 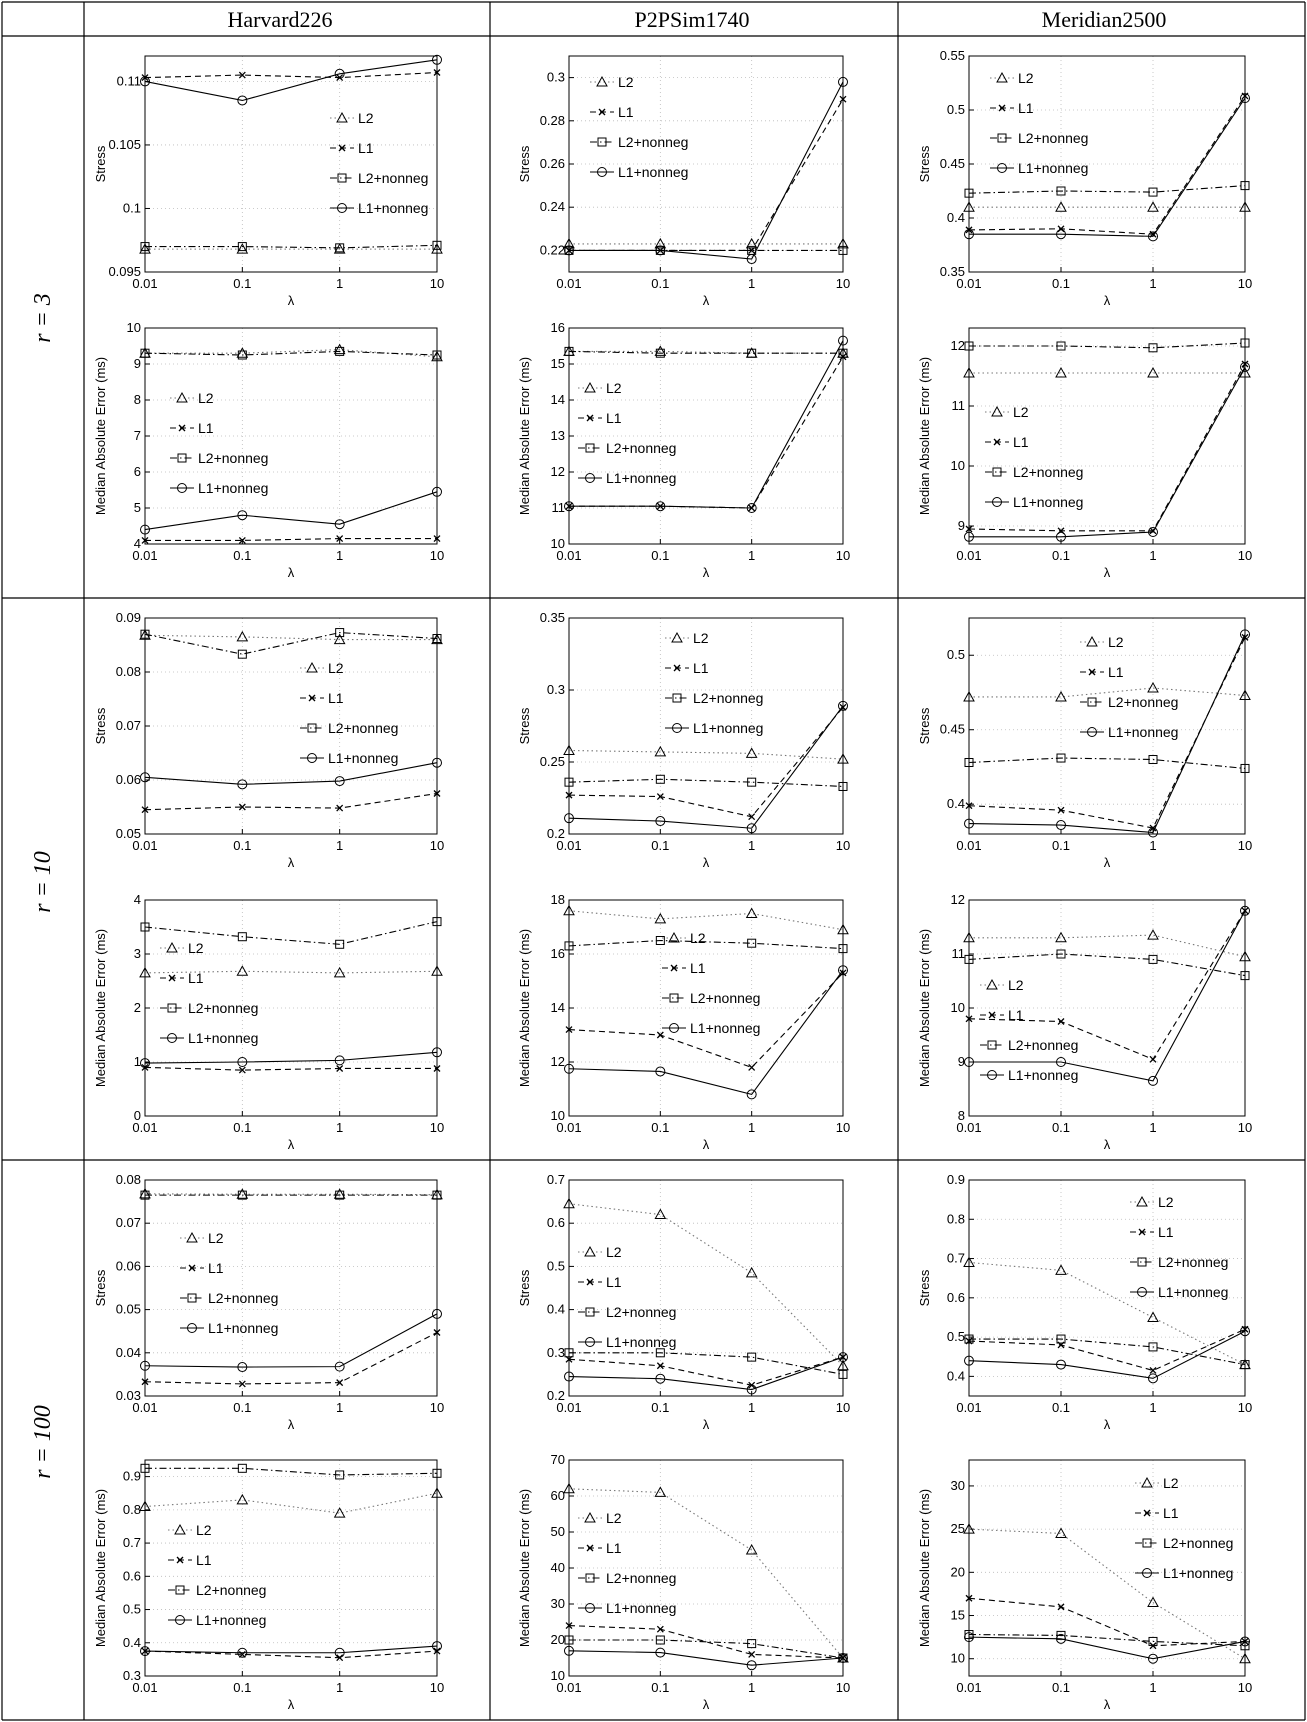 What do you see at coordinates (552, 249) in the screenshot?
I see `y-tick-label: 0.22` at bounding box center [552, 249].